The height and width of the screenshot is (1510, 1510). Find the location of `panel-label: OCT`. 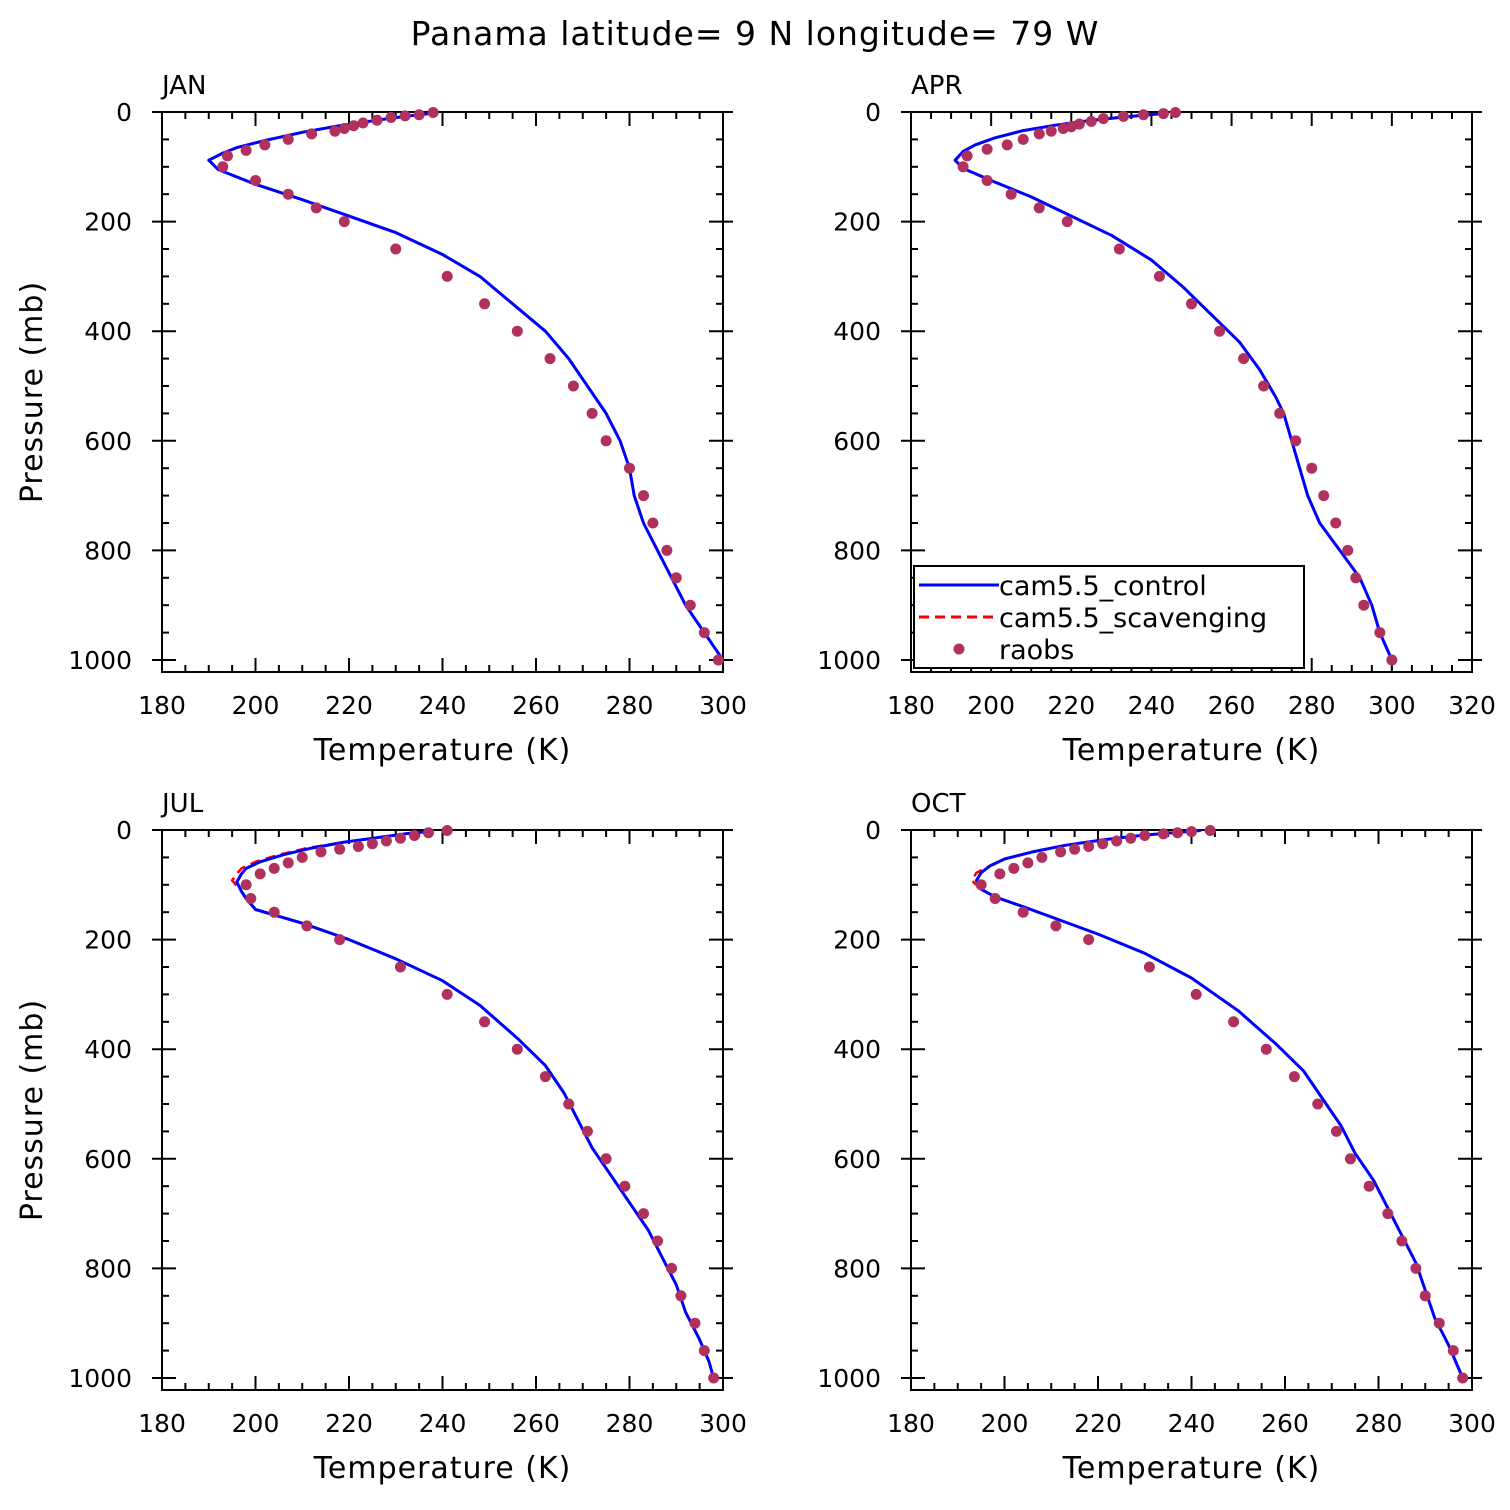

panel-label: OCT is located at coordinates (938, 804).